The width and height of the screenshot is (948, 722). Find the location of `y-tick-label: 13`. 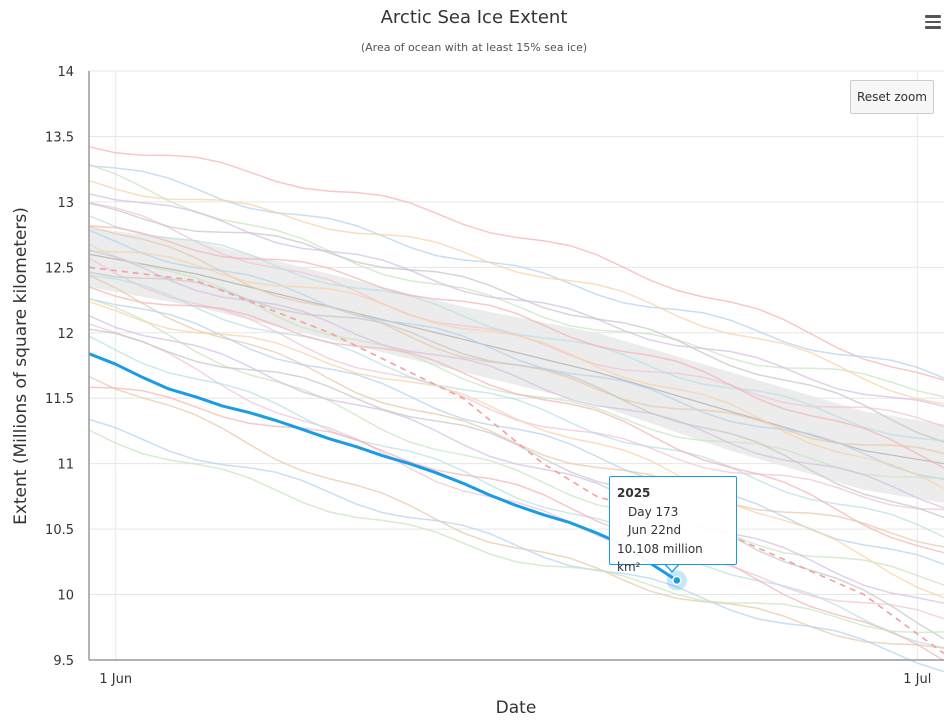

y-tick-label: 13 is located at coordinates (65, 203).